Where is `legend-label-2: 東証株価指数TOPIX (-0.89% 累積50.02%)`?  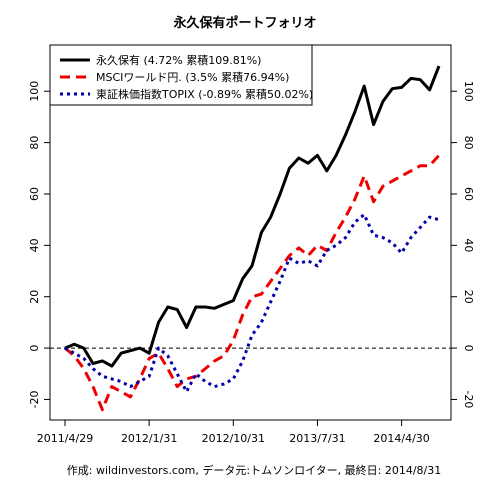
legend-label-2: 東証株価指数TOPIX (-0.89% 累積50.02%) is located at coordinates (204, 94).